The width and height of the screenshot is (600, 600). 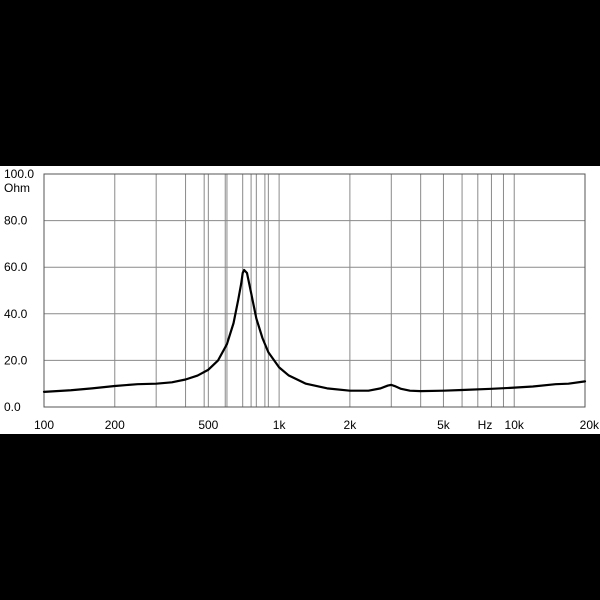 I want to click on x-tick-label: 2k, so click(x=351, y=425).